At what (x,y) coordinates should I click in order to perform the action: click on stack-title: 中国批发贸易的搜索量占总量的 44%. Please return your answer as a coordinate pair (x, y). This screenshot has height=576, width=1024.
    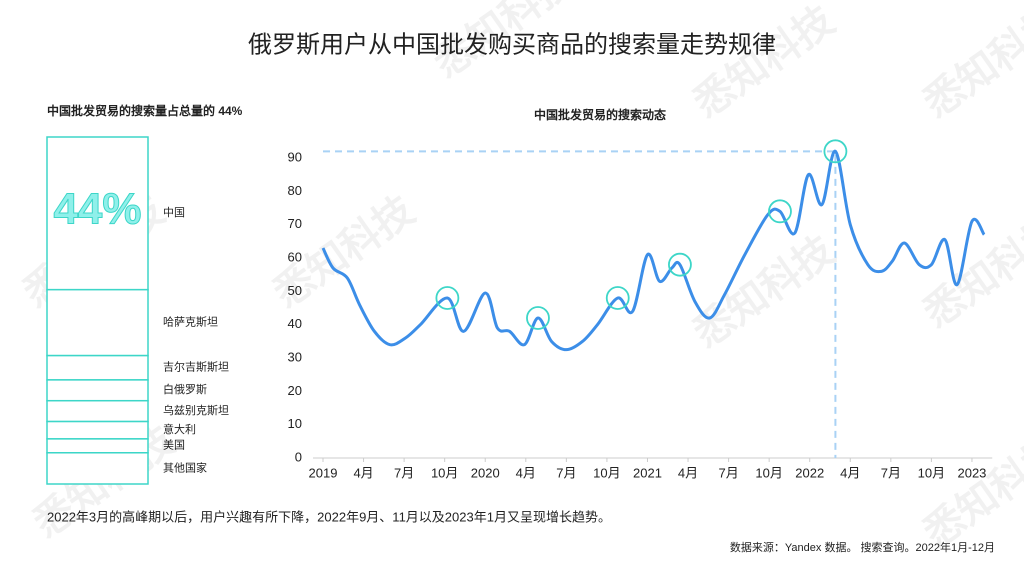
    Looking at the image, I should click on (145, 110).